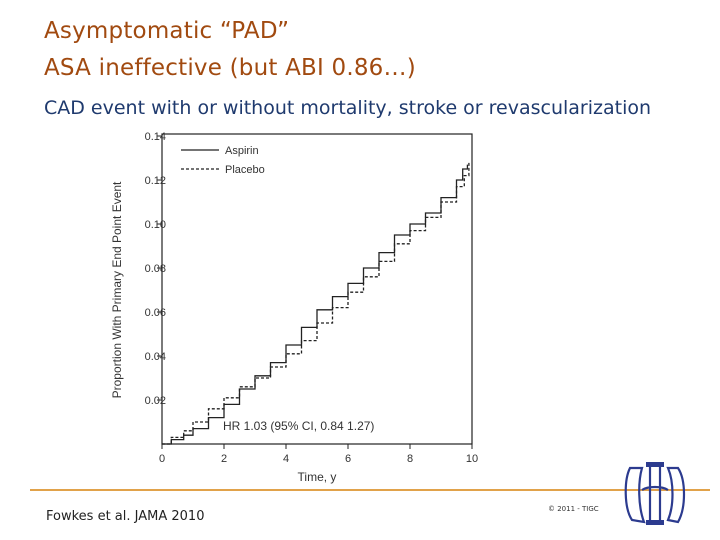 The height and width of the screenshot is (540, 720). What do you see at coordinates (298, 426) in the screenshot?
I see `hazard-ratio-annotation: HR 1.03 (95% CI, 0.84 1.27)` at bounding box center [298, 426].